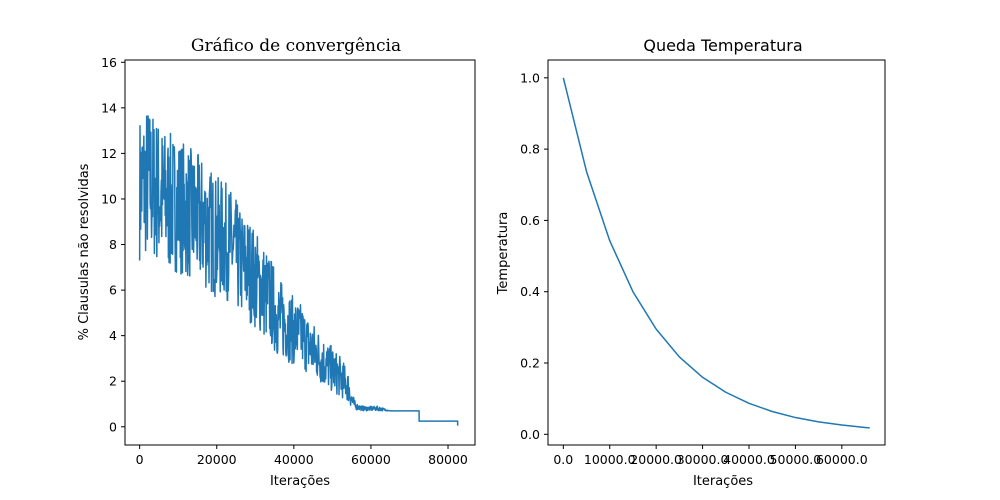 The image size is (1000, 500). What do you see at coordinates (300, 481) in the screenshot?
I see `convergence-x-axis-label: Iterações` at bounding box center [300, 481].